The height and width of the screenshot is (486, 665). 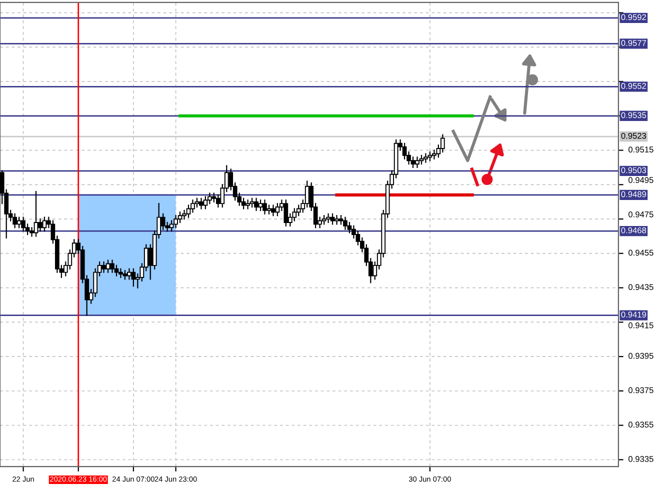 I want to click on y-tick-label: 0.9495, so click(x=641, y=180).